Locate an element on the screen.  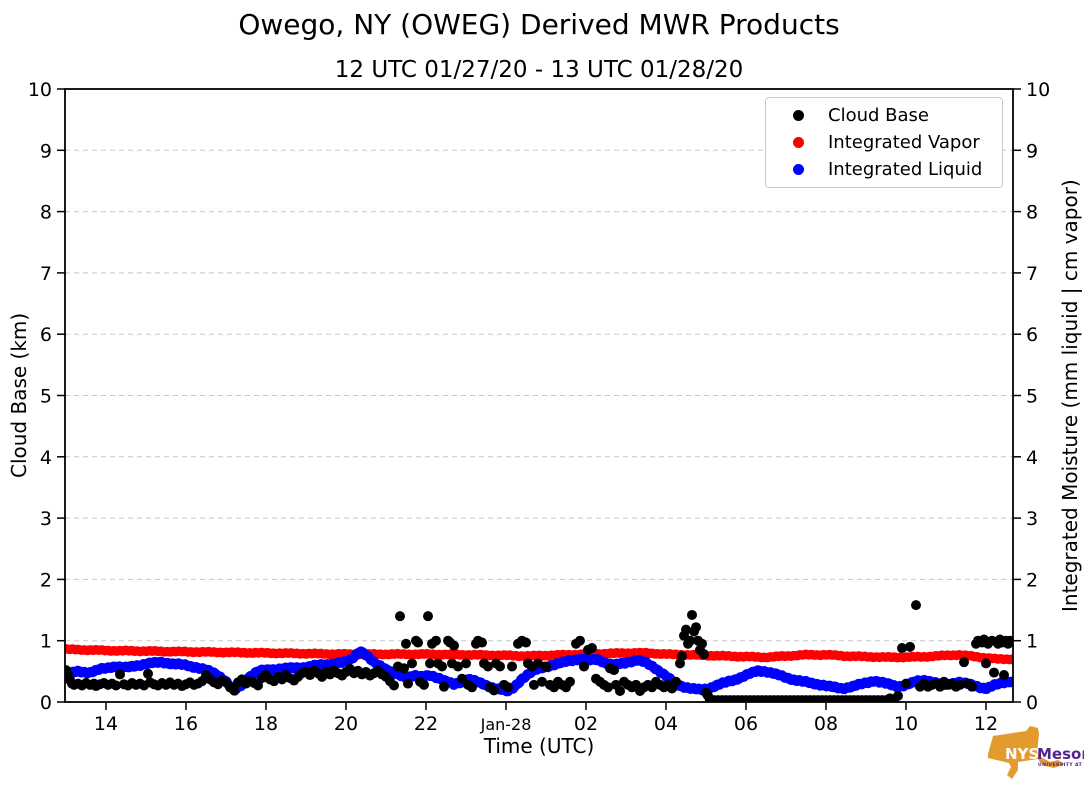
svg-text: 08 is located at coordinates (826, 724).